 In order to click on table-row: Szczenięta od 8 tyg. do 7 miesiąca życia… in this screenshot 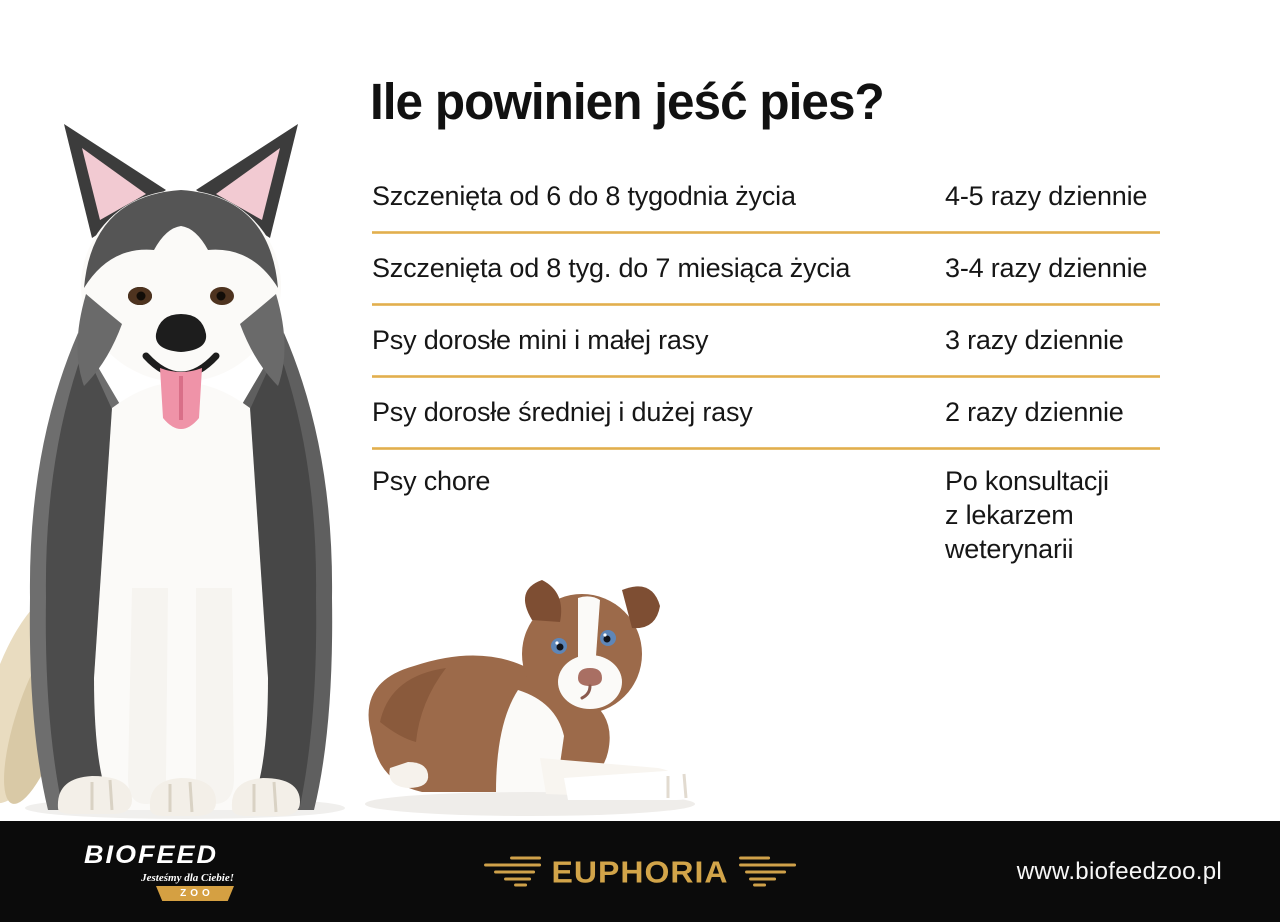, I will do `click(766, 268)`.